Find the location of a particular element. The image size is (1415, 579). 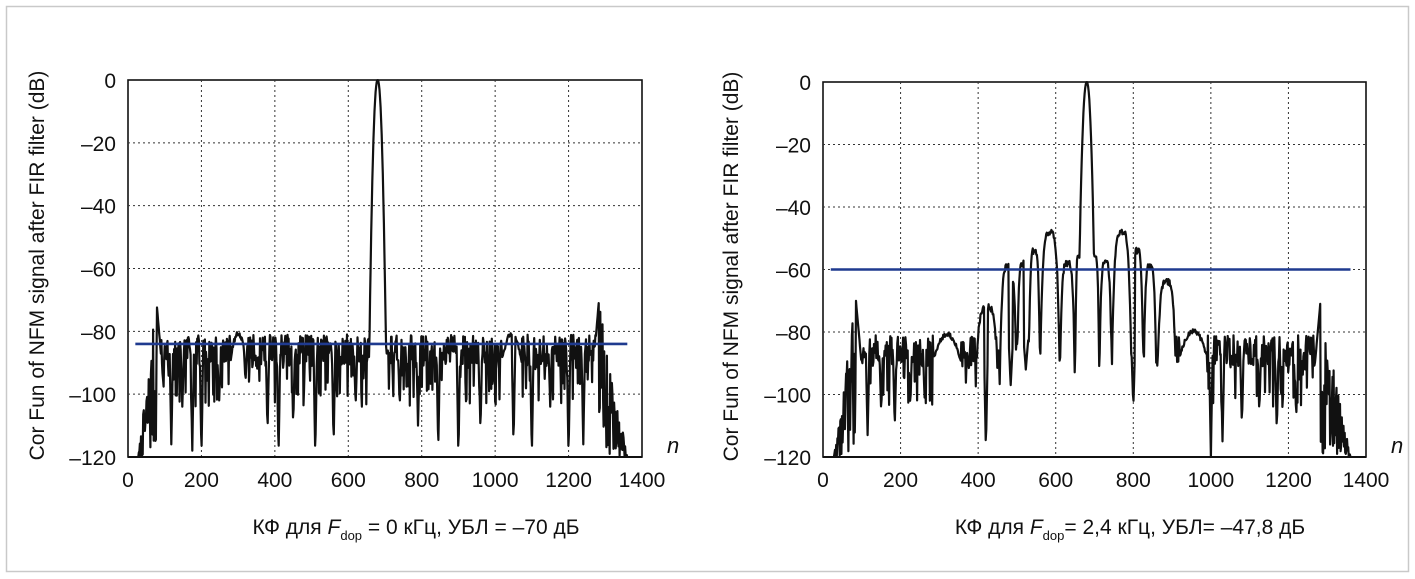

caption-suffix: = 2,4 кГц, УБЛ= –47,8 дБ is located at coordinates (1184, 527).